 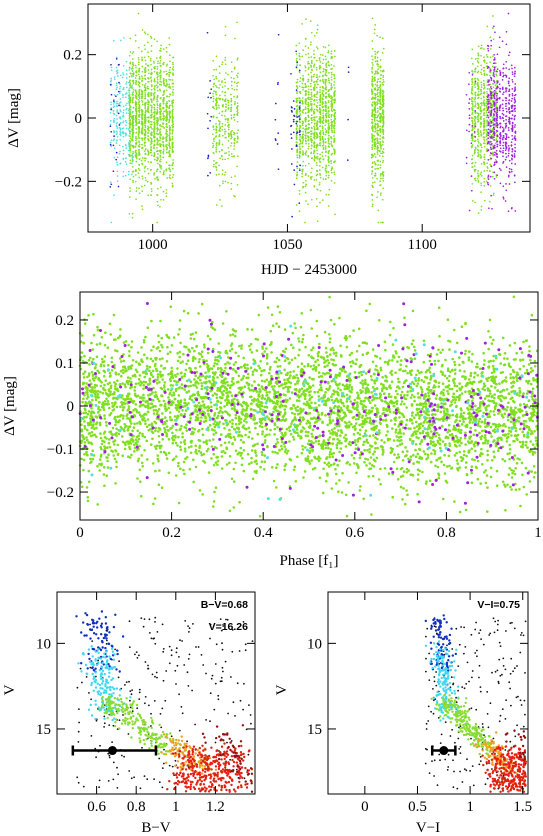 I want to click on phase-point-green, so click(x=86, y=383).